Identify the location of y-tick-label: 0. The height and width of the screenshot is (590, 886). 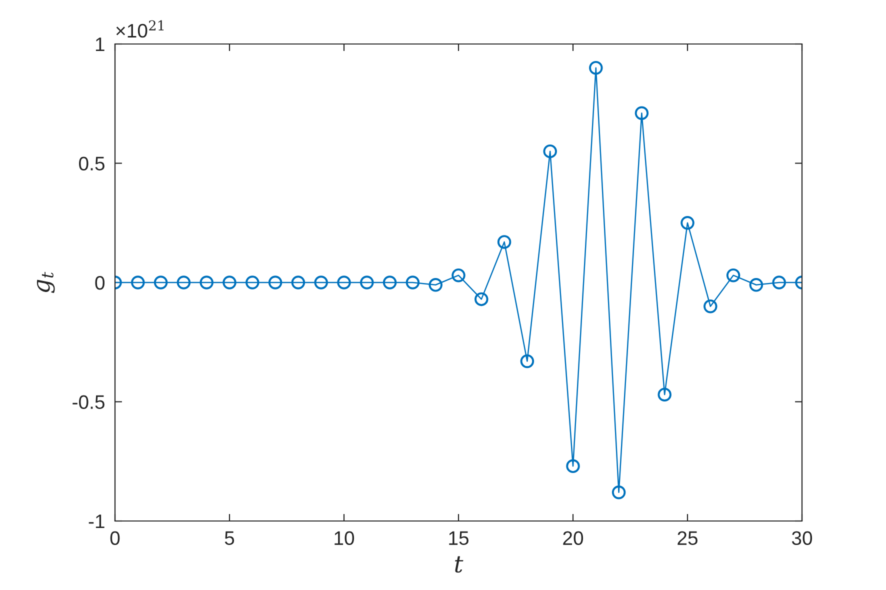
(100, 283).